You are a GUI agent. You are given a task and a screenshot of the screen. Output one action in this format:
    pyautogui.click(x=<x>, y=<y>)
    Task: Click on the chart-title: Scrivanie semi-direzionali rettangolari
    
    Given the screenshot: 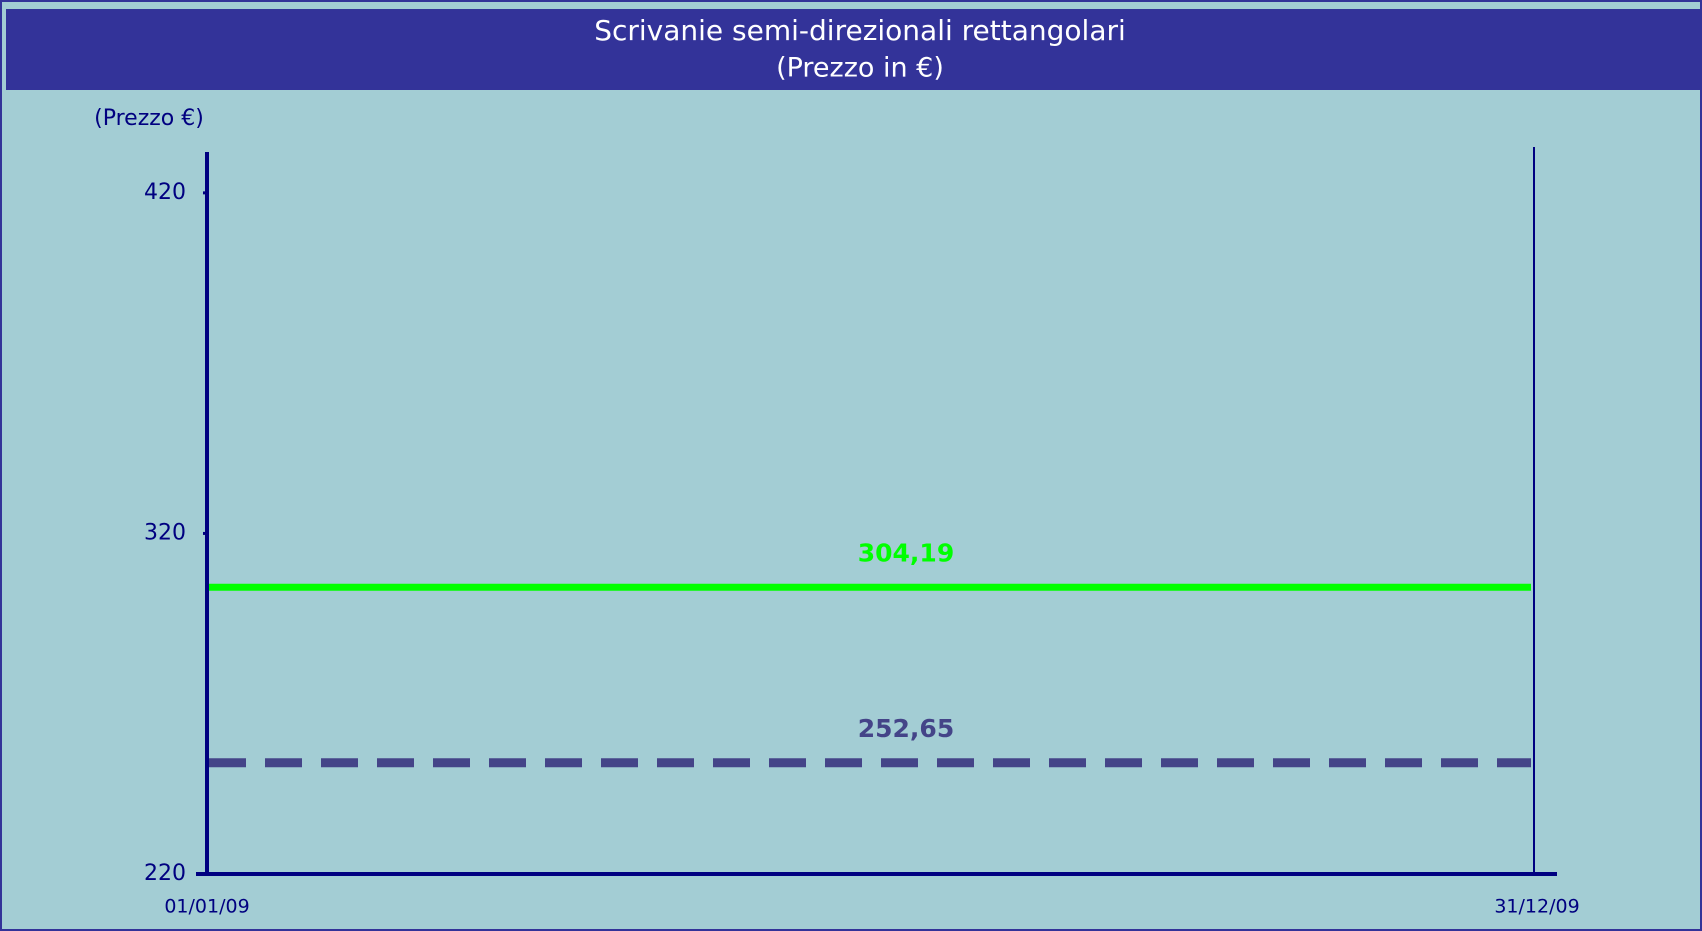 What is the action you would take?
    pyautogui.click(x=860, y=30)
    